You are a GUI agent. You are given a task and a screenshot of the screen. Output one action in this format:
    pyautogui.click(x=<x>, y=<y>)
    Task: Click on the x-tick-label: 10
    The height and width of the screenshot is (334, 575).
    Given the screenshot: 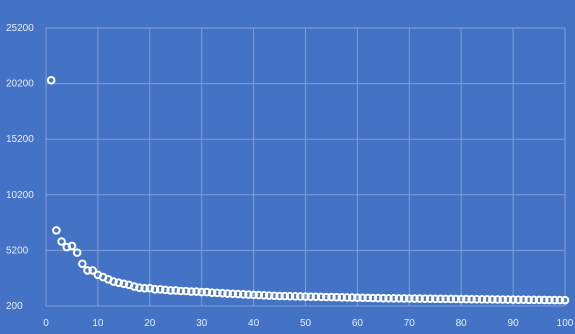 What is the action you would take?
    pyautogui.click(x=98, y=323)
    